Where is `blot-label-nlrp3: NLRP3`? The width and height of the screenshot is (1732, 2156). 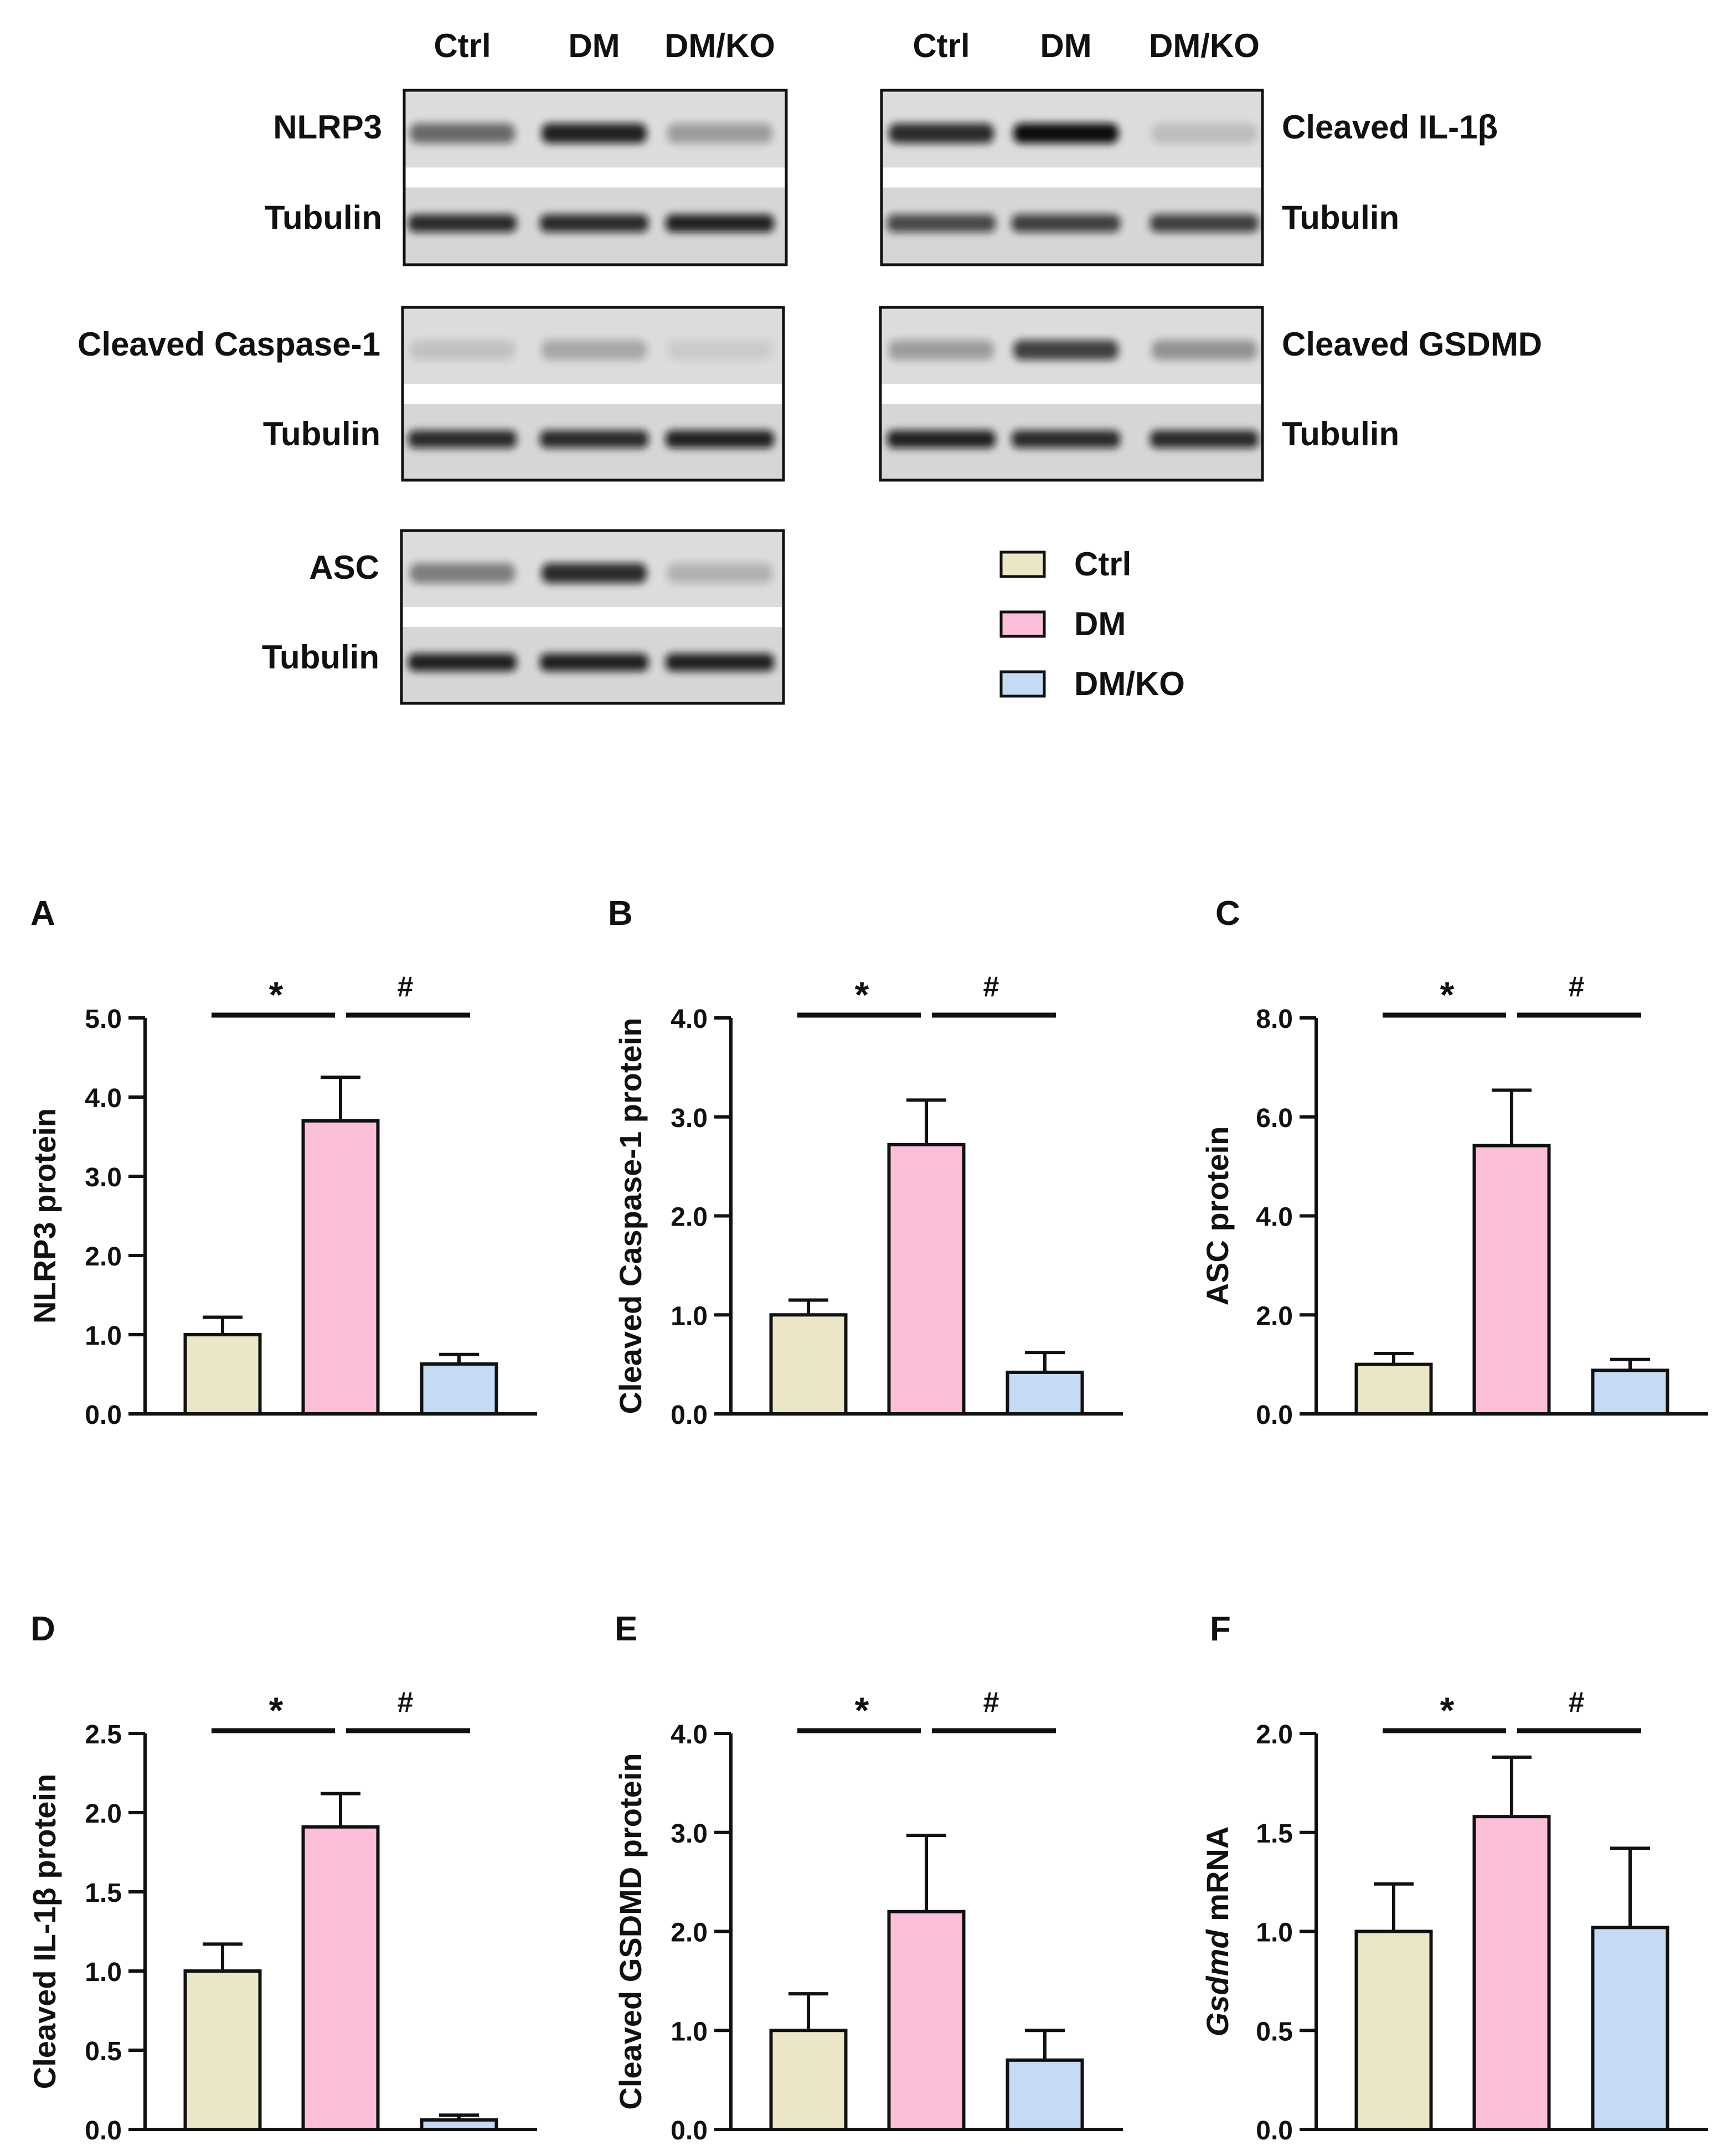
blot-label-nlrp3: NLRP3 is located at coordinates (327, 127).